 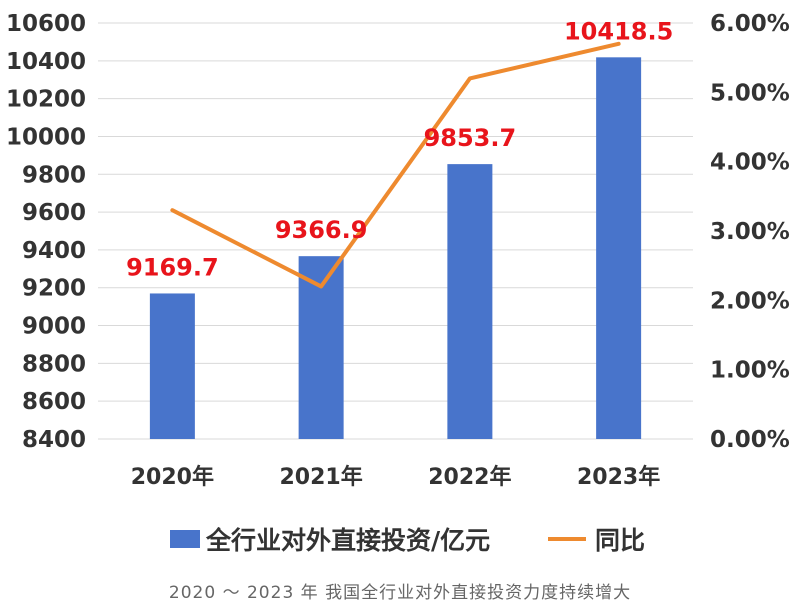 What do you see at coordinates (54, 289) in the screenshot?
I see `left-tick-label: 9200` at bounding box center [54, 289].